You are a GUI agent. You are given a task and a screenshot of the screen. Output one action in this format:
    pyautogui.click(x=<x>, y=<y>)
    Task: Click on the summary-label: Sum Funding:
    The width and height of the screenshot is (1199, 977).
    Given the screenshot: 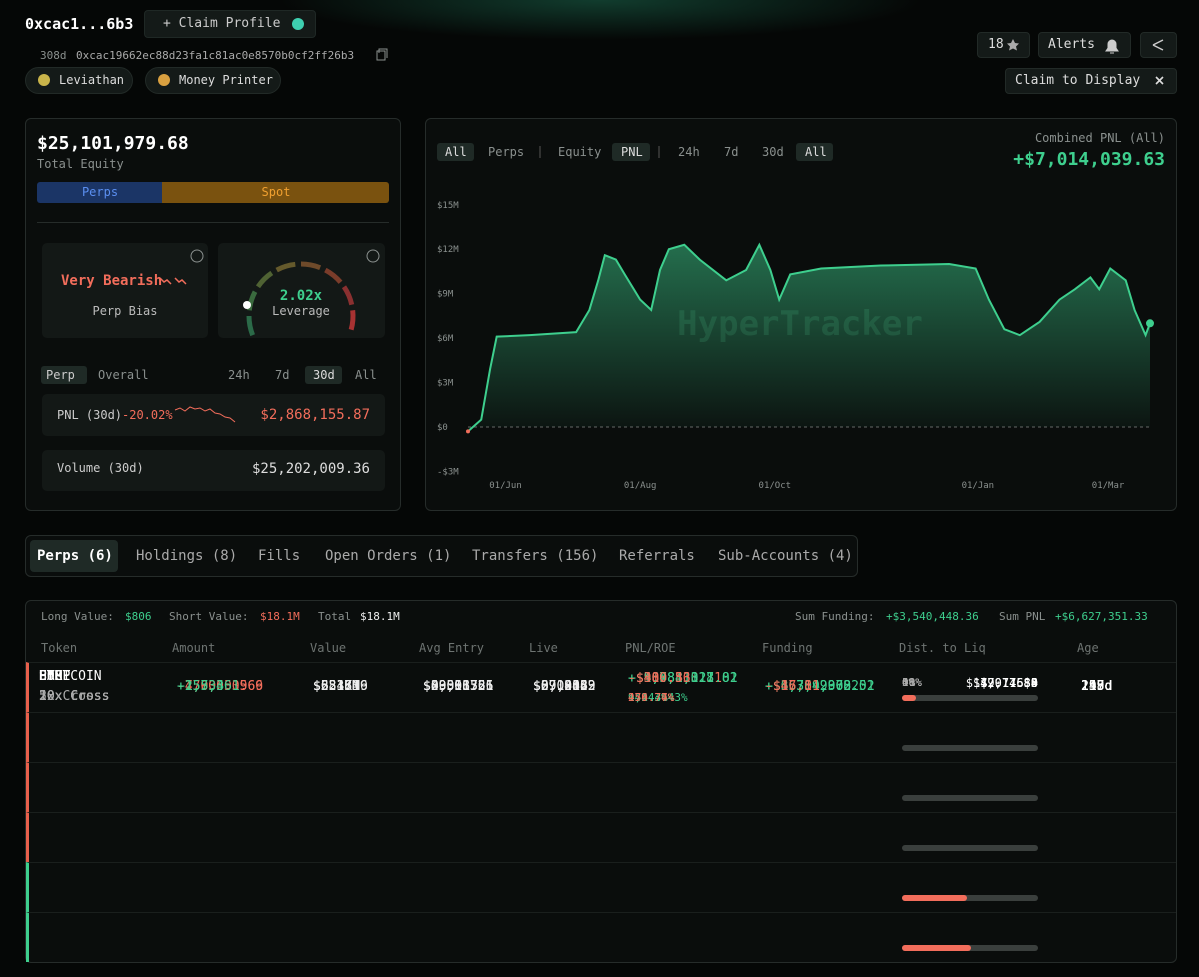 What is the action you would take?
    pyautogui.click(x=835, y=616)
    